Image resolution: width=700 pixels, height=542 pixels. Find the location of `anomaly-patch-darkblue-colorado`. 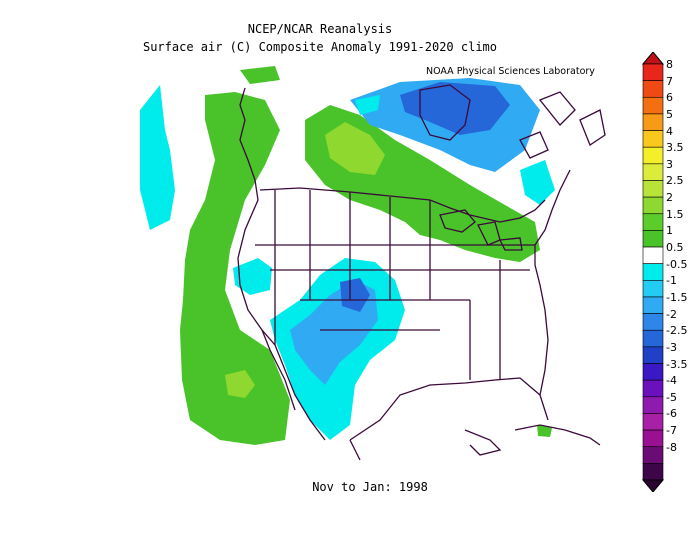

anomaly-patch-darkblue-colorado is located at coordinates (355, 295).